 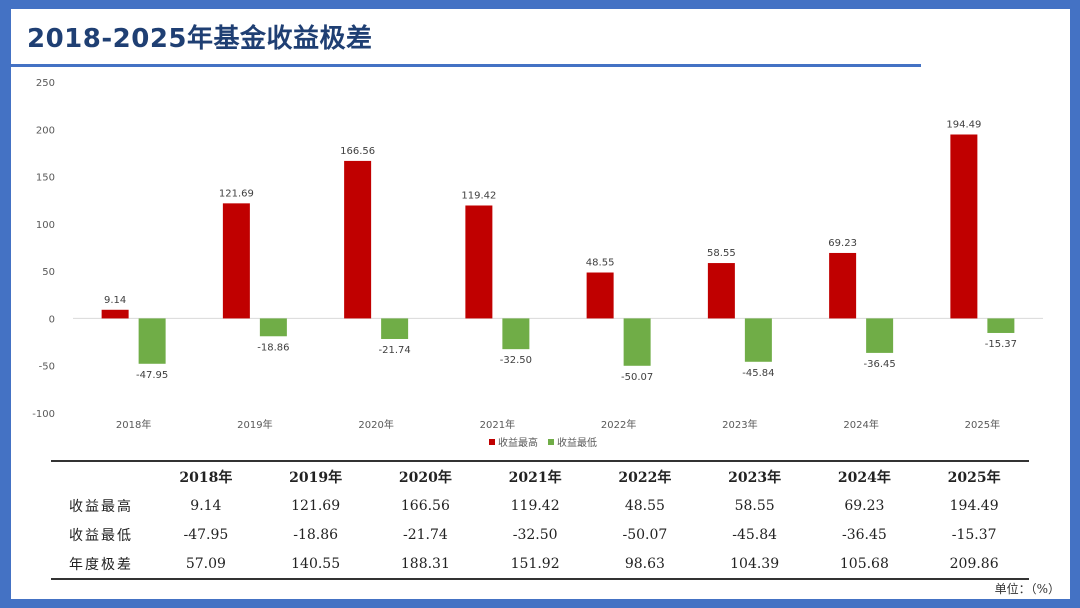 I want to click on y-tick-label: 250, so click(x=45, y=83).